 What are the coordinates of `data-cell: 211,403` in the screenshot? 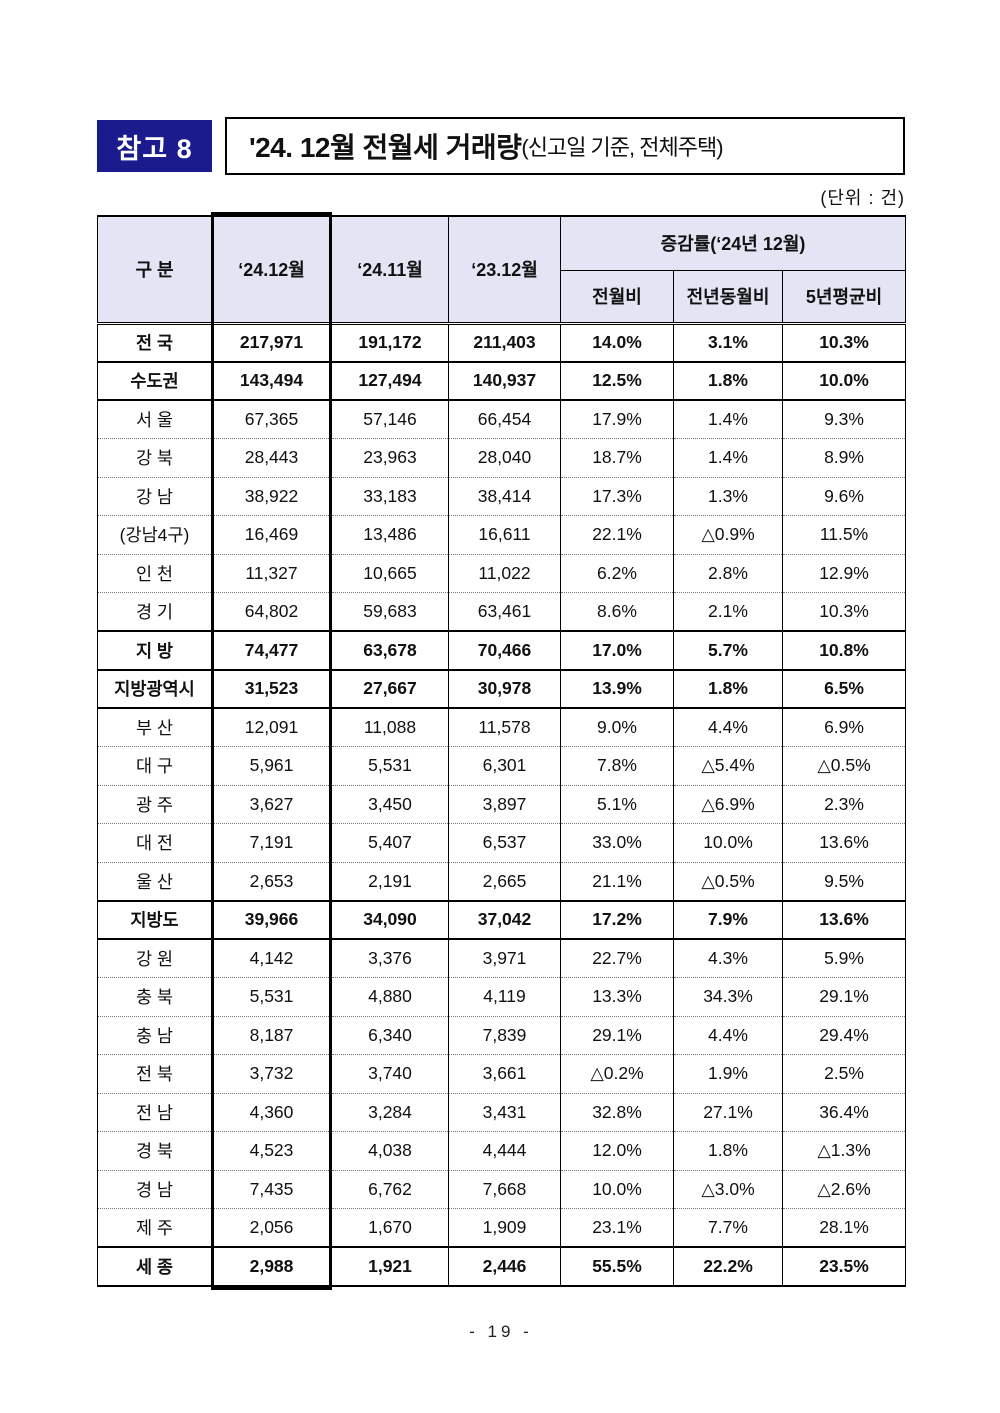 It's located at (504, 343).